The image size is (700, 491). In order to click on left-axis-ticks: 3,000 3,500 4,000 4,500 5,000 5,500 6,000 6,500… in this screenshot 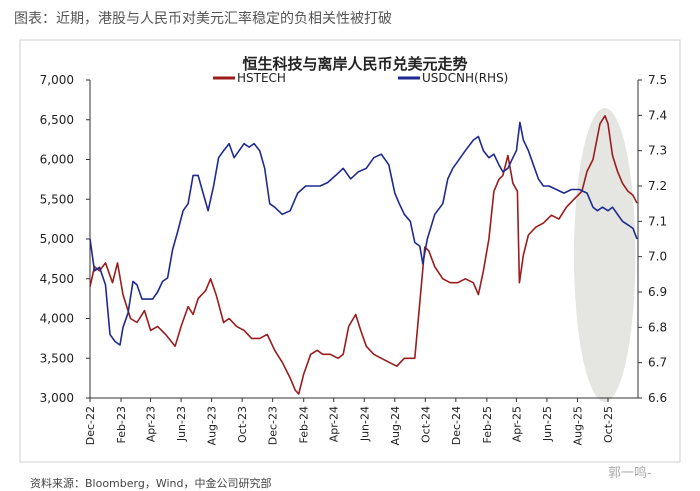, I will do `click(65, 239)`.